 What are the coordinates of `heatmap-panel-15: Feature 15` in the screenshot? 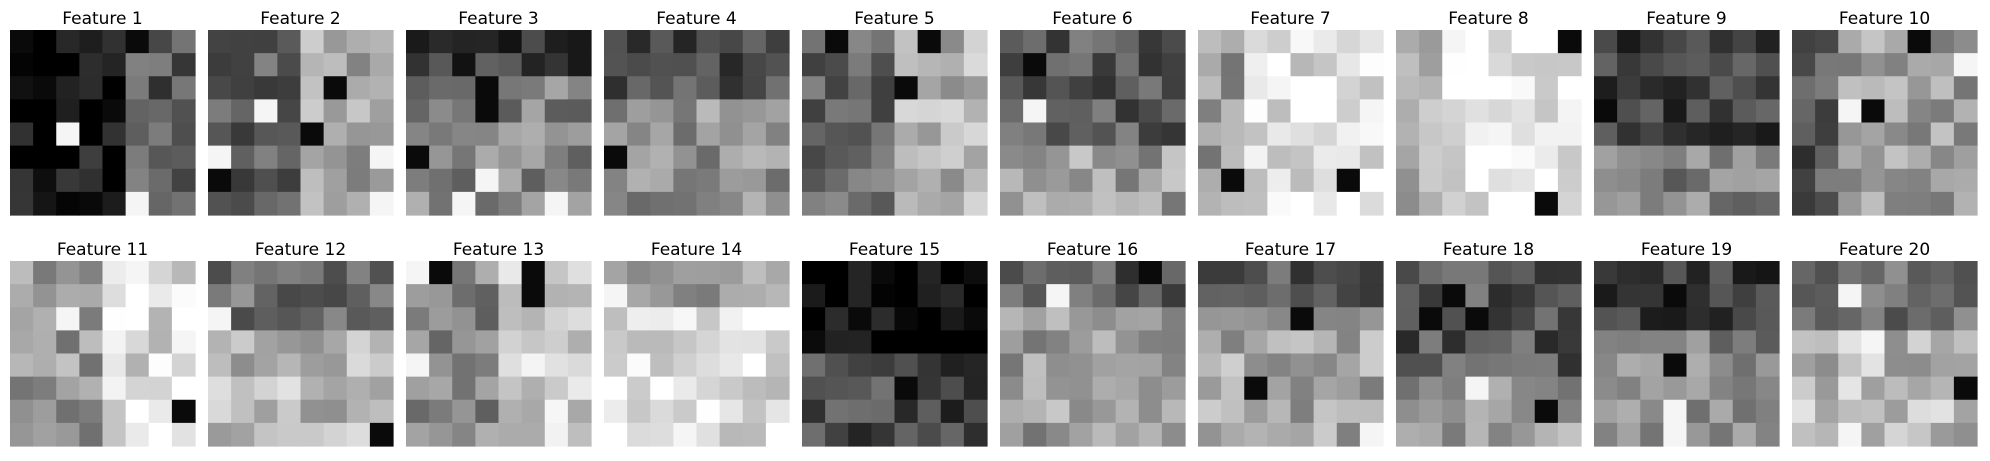 It's located at (895, 343).